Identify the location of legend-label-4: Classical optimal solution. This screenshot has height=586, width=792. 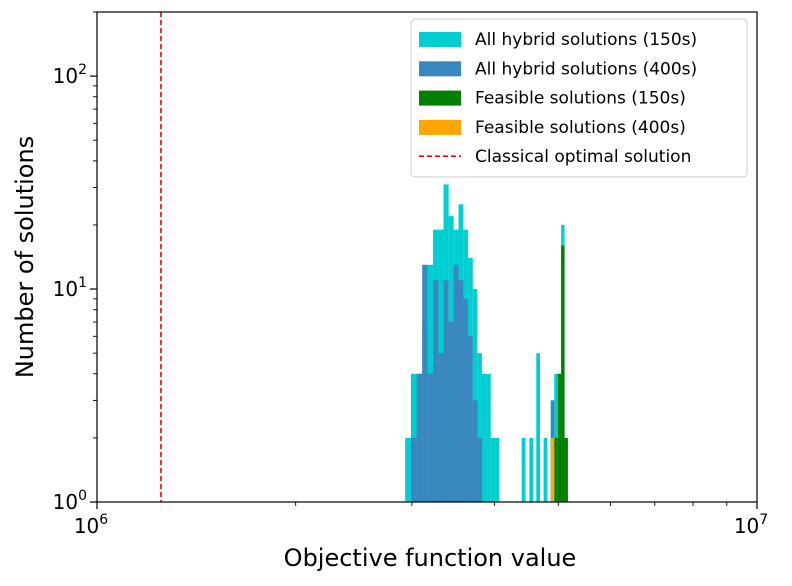
(583, 157).